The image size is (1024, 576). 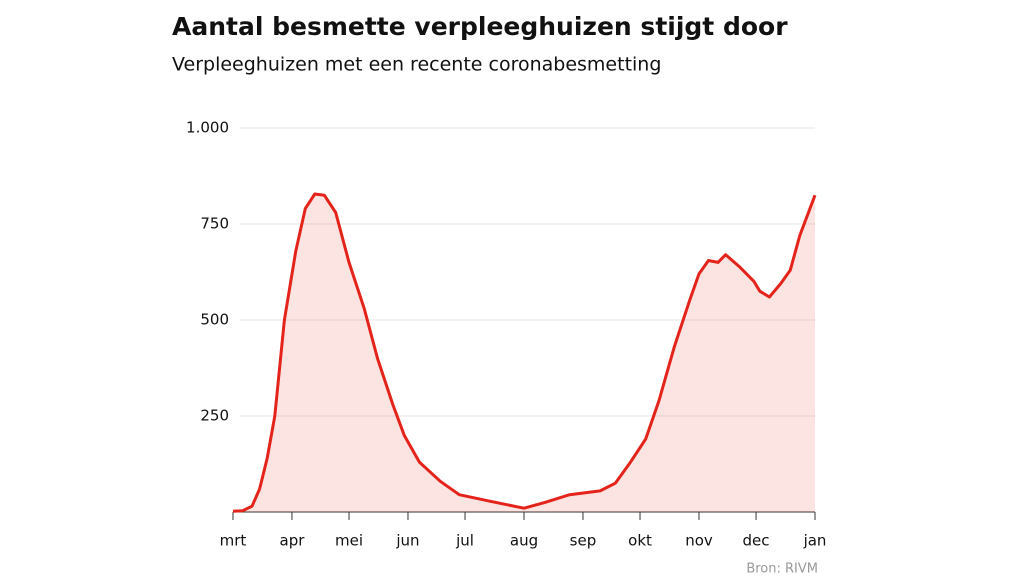 I want to click on x-tick-label: mei, so click(x=349, y=541).